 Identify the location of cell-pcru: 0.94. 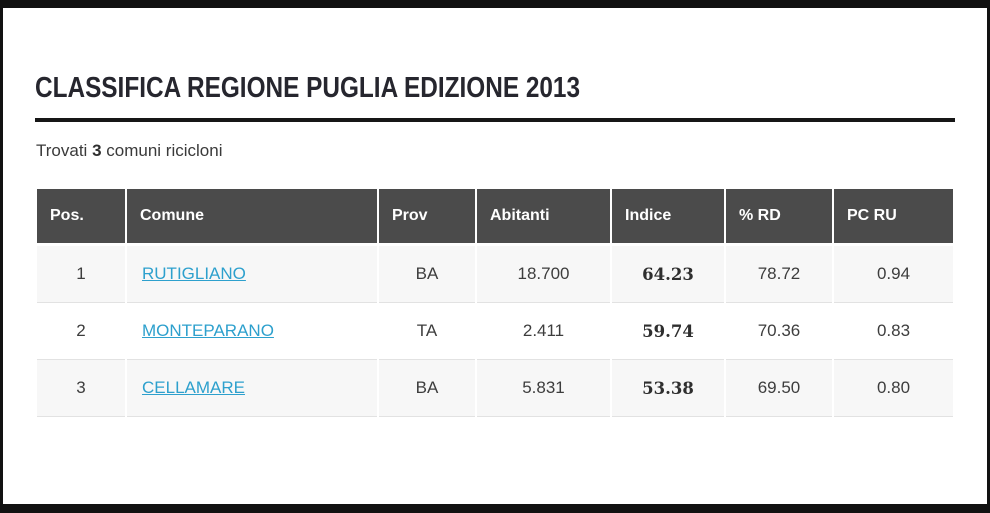
(893, 274).